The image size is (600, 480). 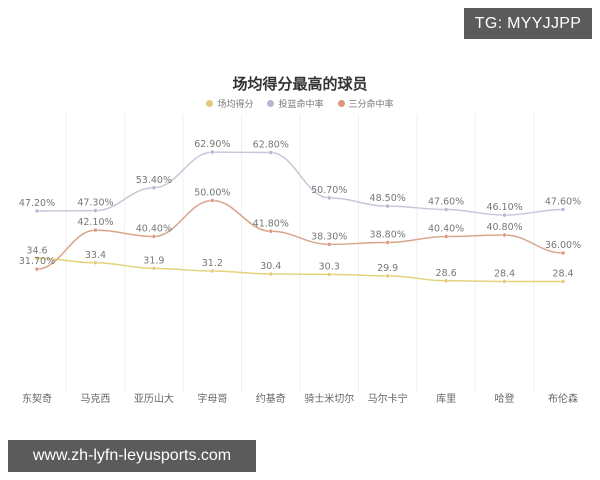 I want to click on watermark-bottom: www.zh-lyfn-leyusports.com, so click(x=132, y=456).